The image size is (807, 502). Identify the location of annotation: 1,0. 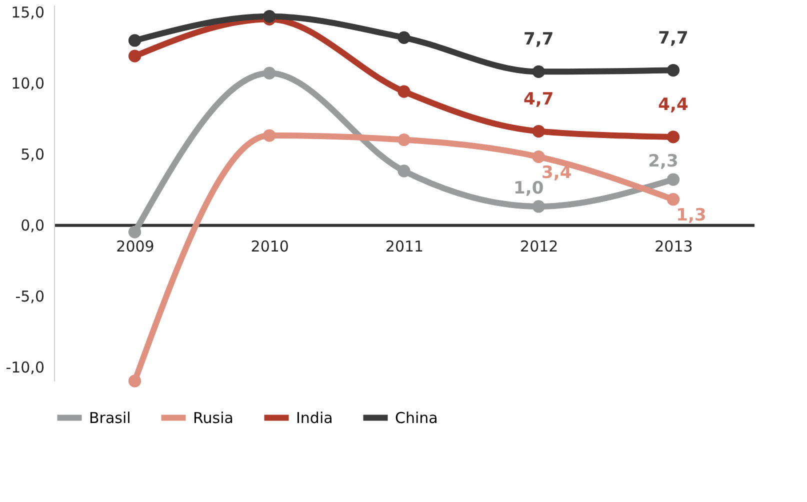
(529, 188).